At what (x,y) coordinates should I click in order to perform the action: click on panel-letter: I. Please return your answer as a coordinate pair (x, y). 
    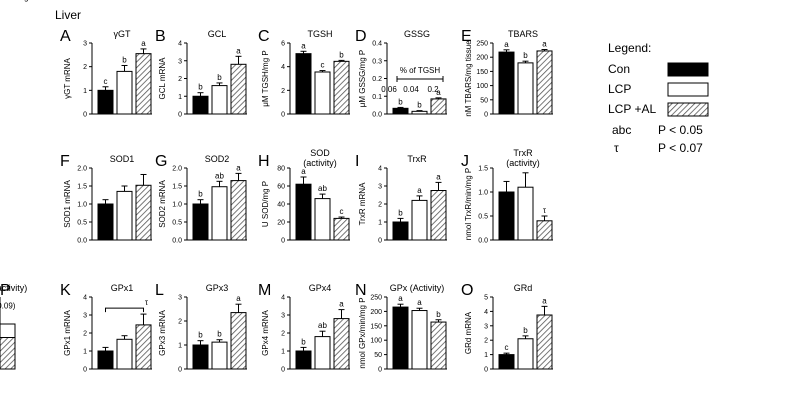
    Looking at the image, I should click on (357, 161).